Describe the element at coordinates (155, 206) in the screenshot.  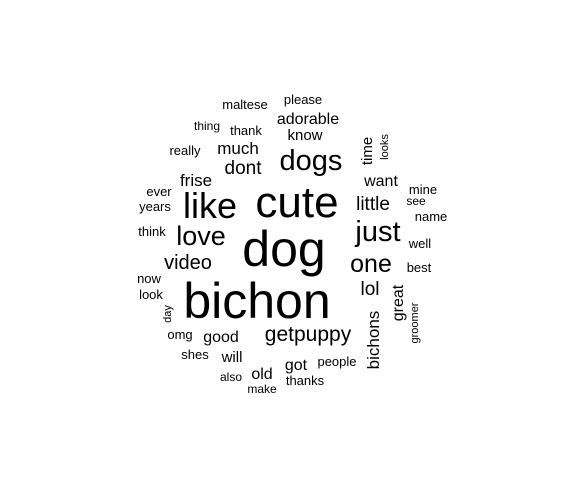
I see `word-years: years` at that location.